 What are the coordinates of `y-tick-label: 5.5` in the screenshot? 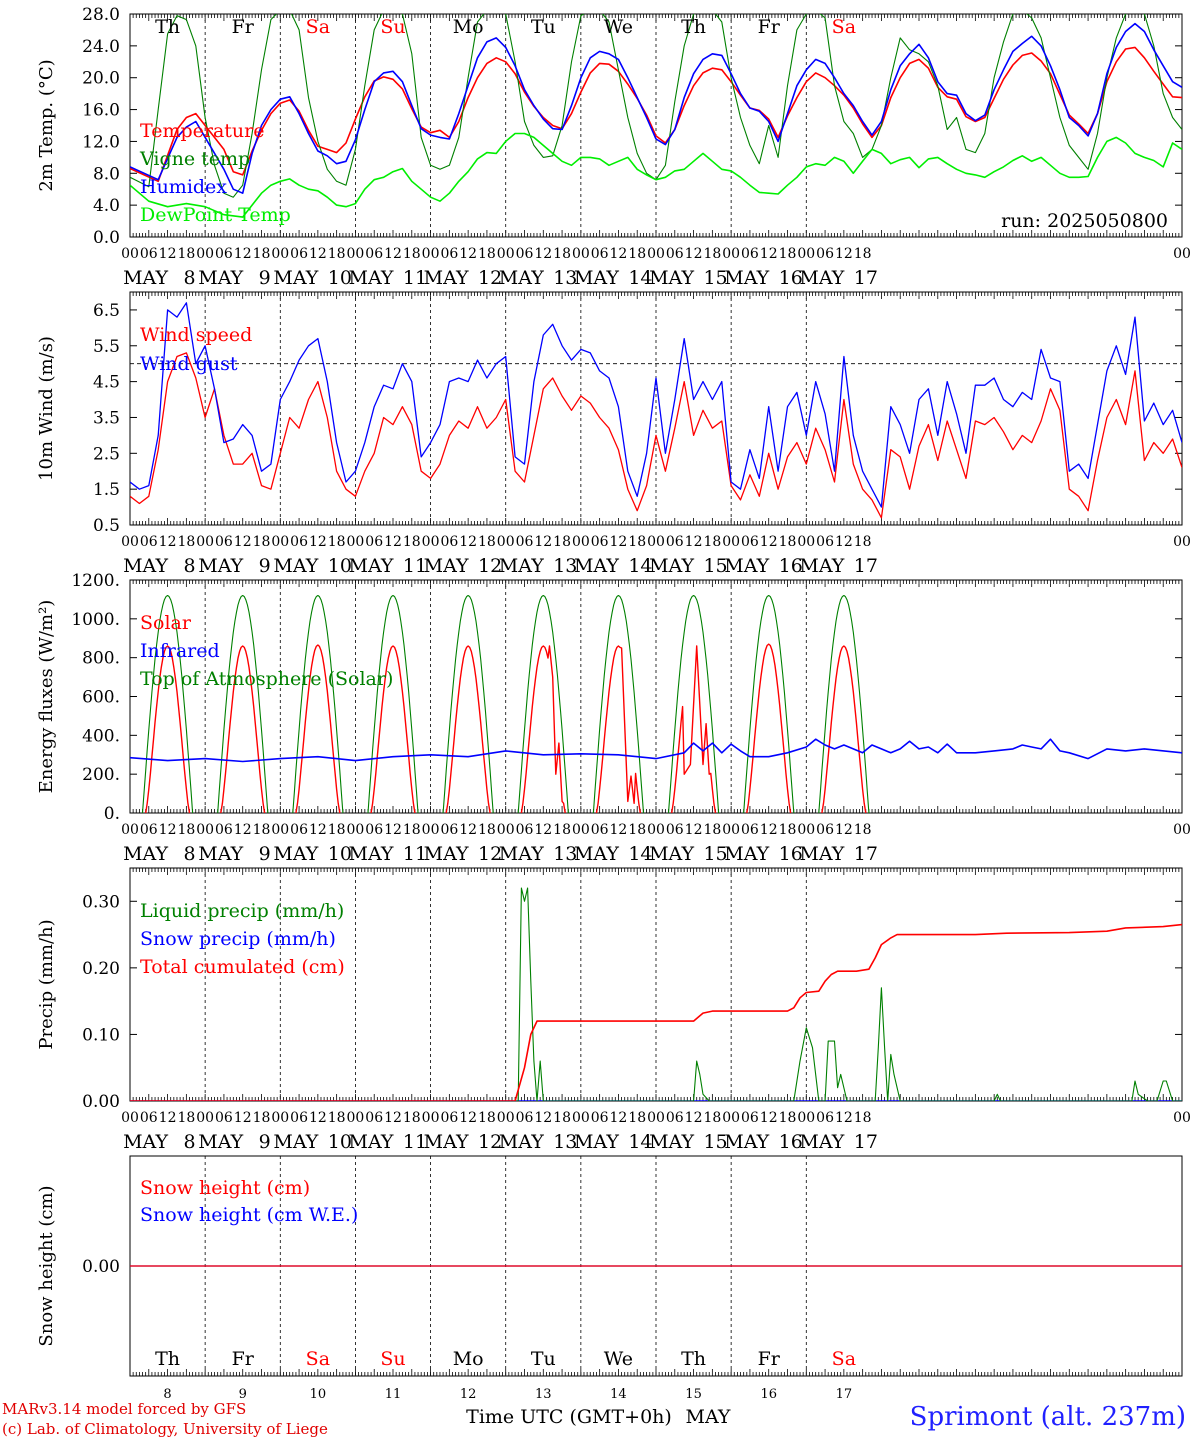 It's located at (106, 347).